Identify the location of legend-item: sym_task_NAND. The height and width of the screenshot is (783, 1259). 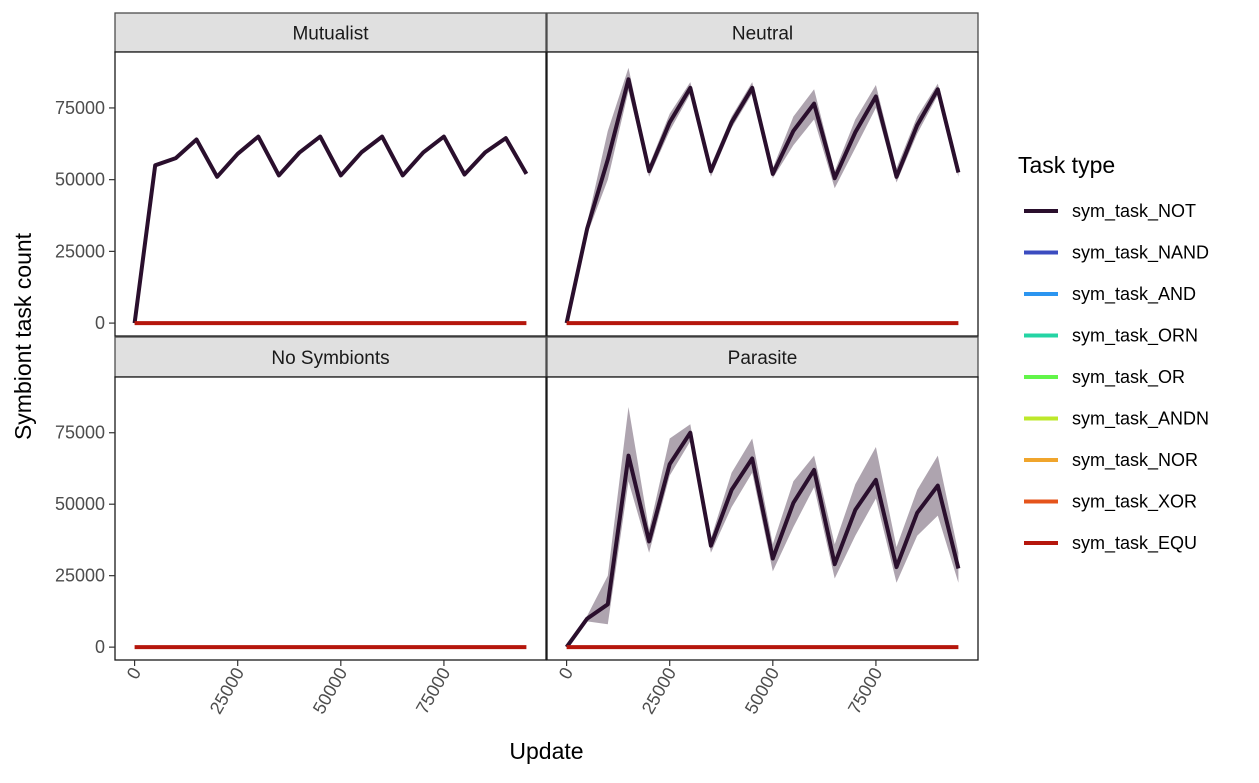
(1116, 253).